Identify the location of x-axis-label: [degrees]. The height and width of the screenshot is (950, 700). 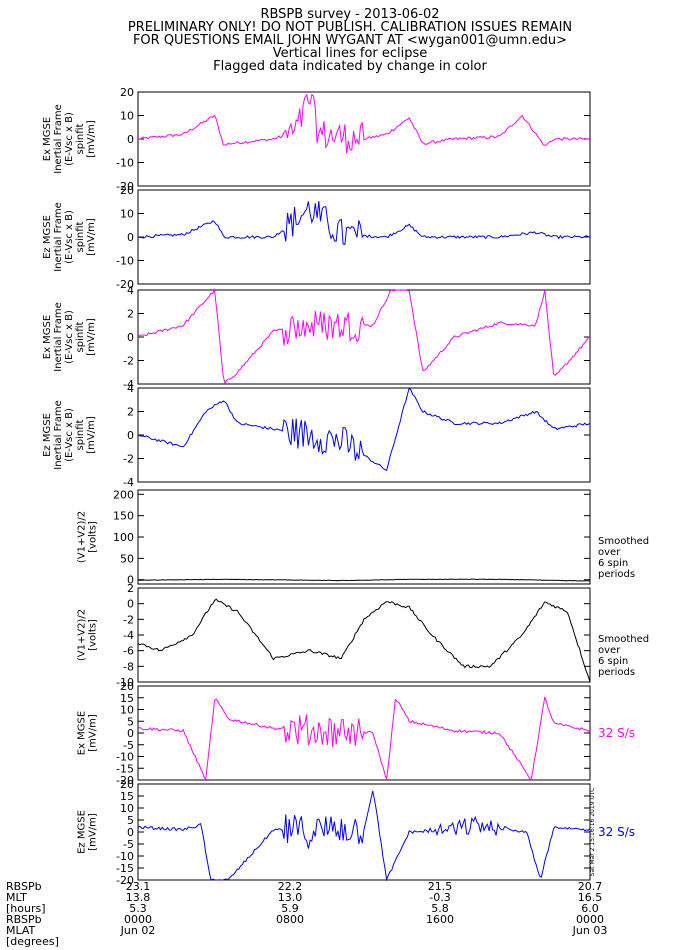
(32, 941).